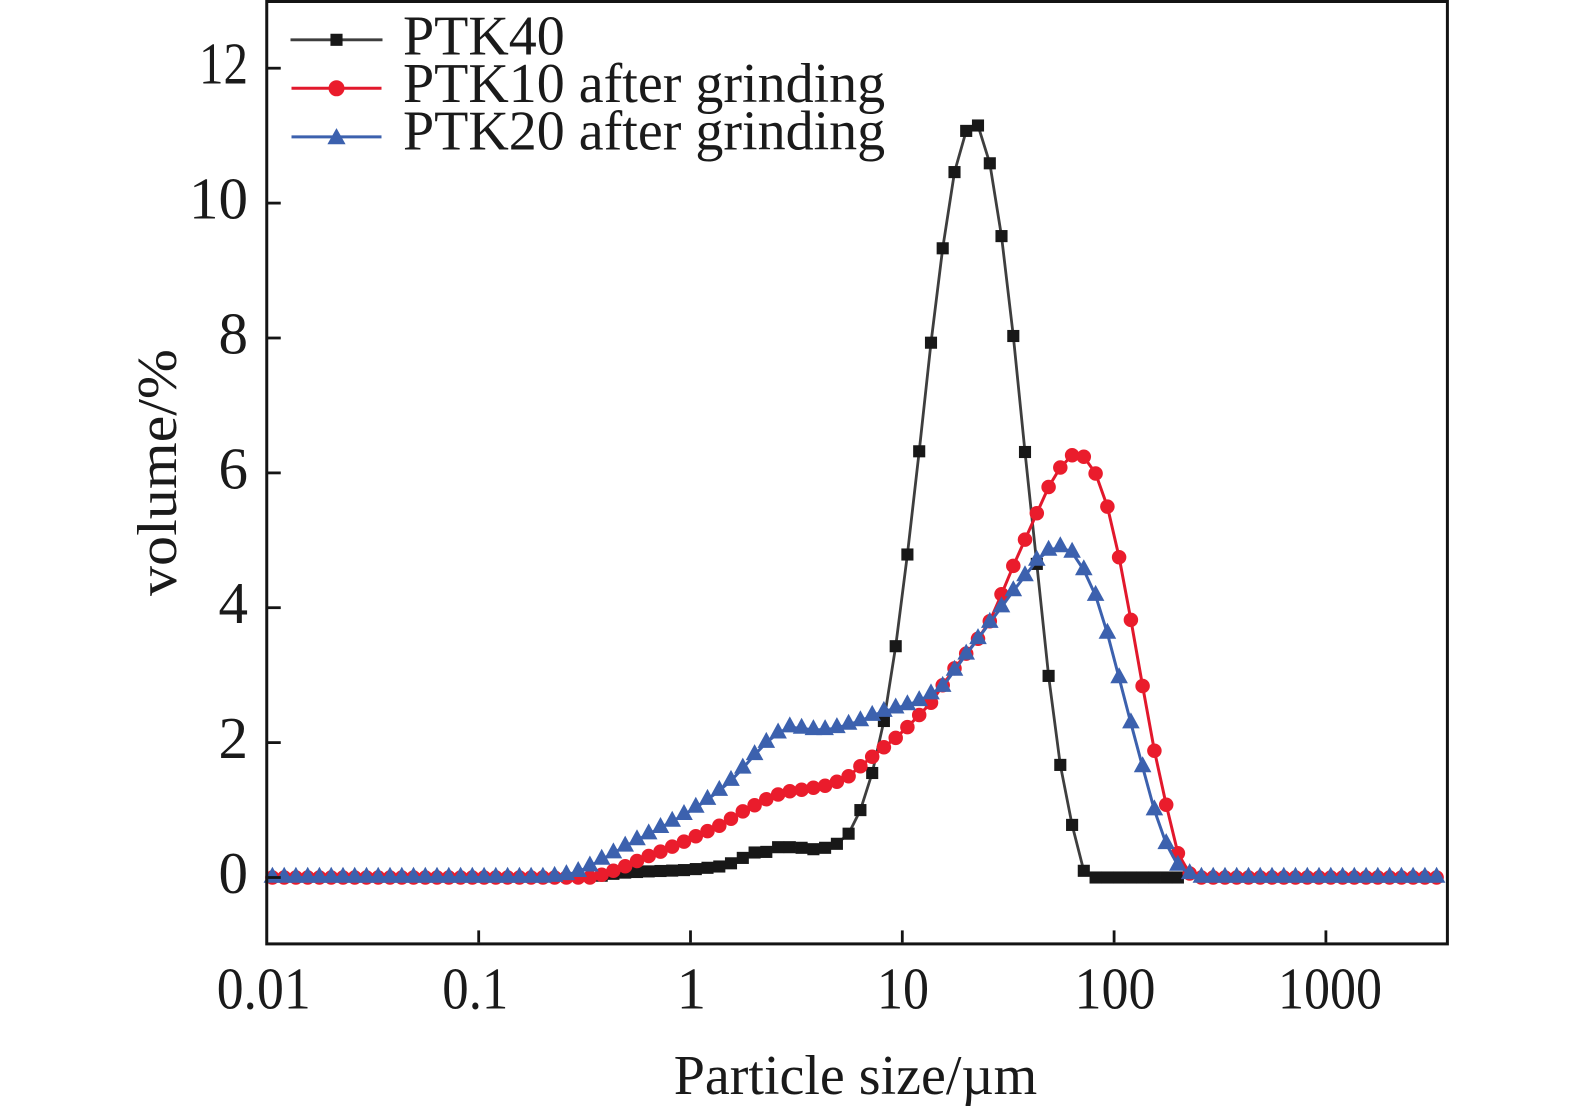 The height and width of the screenshot is (1114, 1575). What do you see at coordinates (223, 64) in the screenshot?
I see `svg-text: 12` at bounding box center [223, 64].